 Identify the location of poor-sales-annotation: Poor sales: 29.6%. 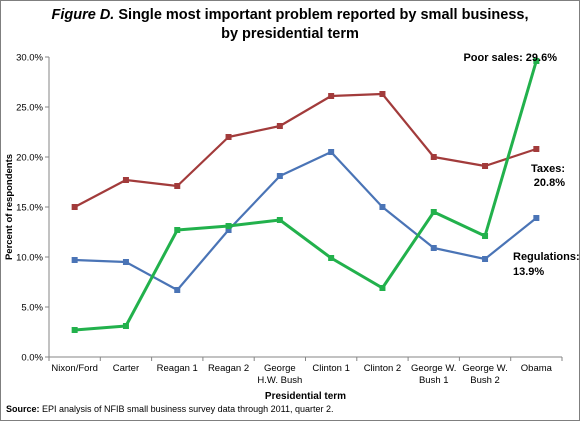
(510, 58).